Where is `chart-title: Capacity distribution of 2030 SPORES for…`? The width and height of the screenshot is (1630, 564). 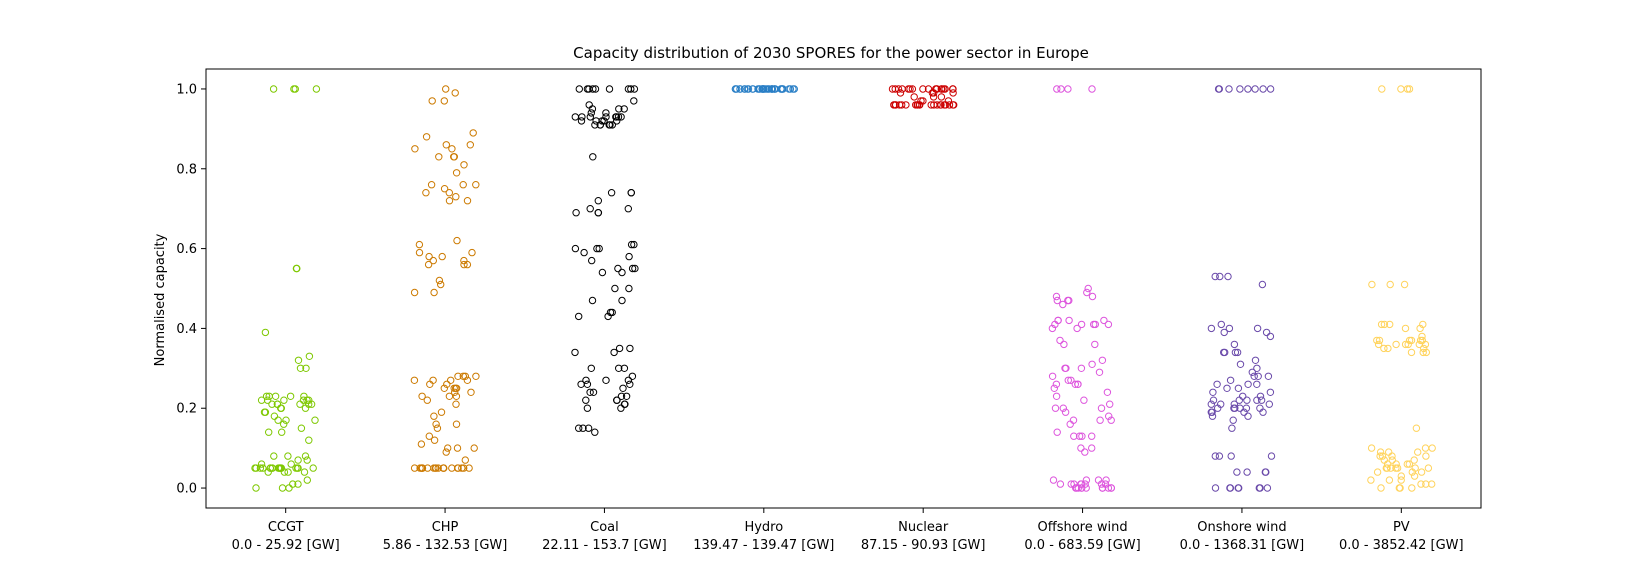
chart-title: Capacity distribution of 2030 SPORES for… is located at coordinates (831, 53).